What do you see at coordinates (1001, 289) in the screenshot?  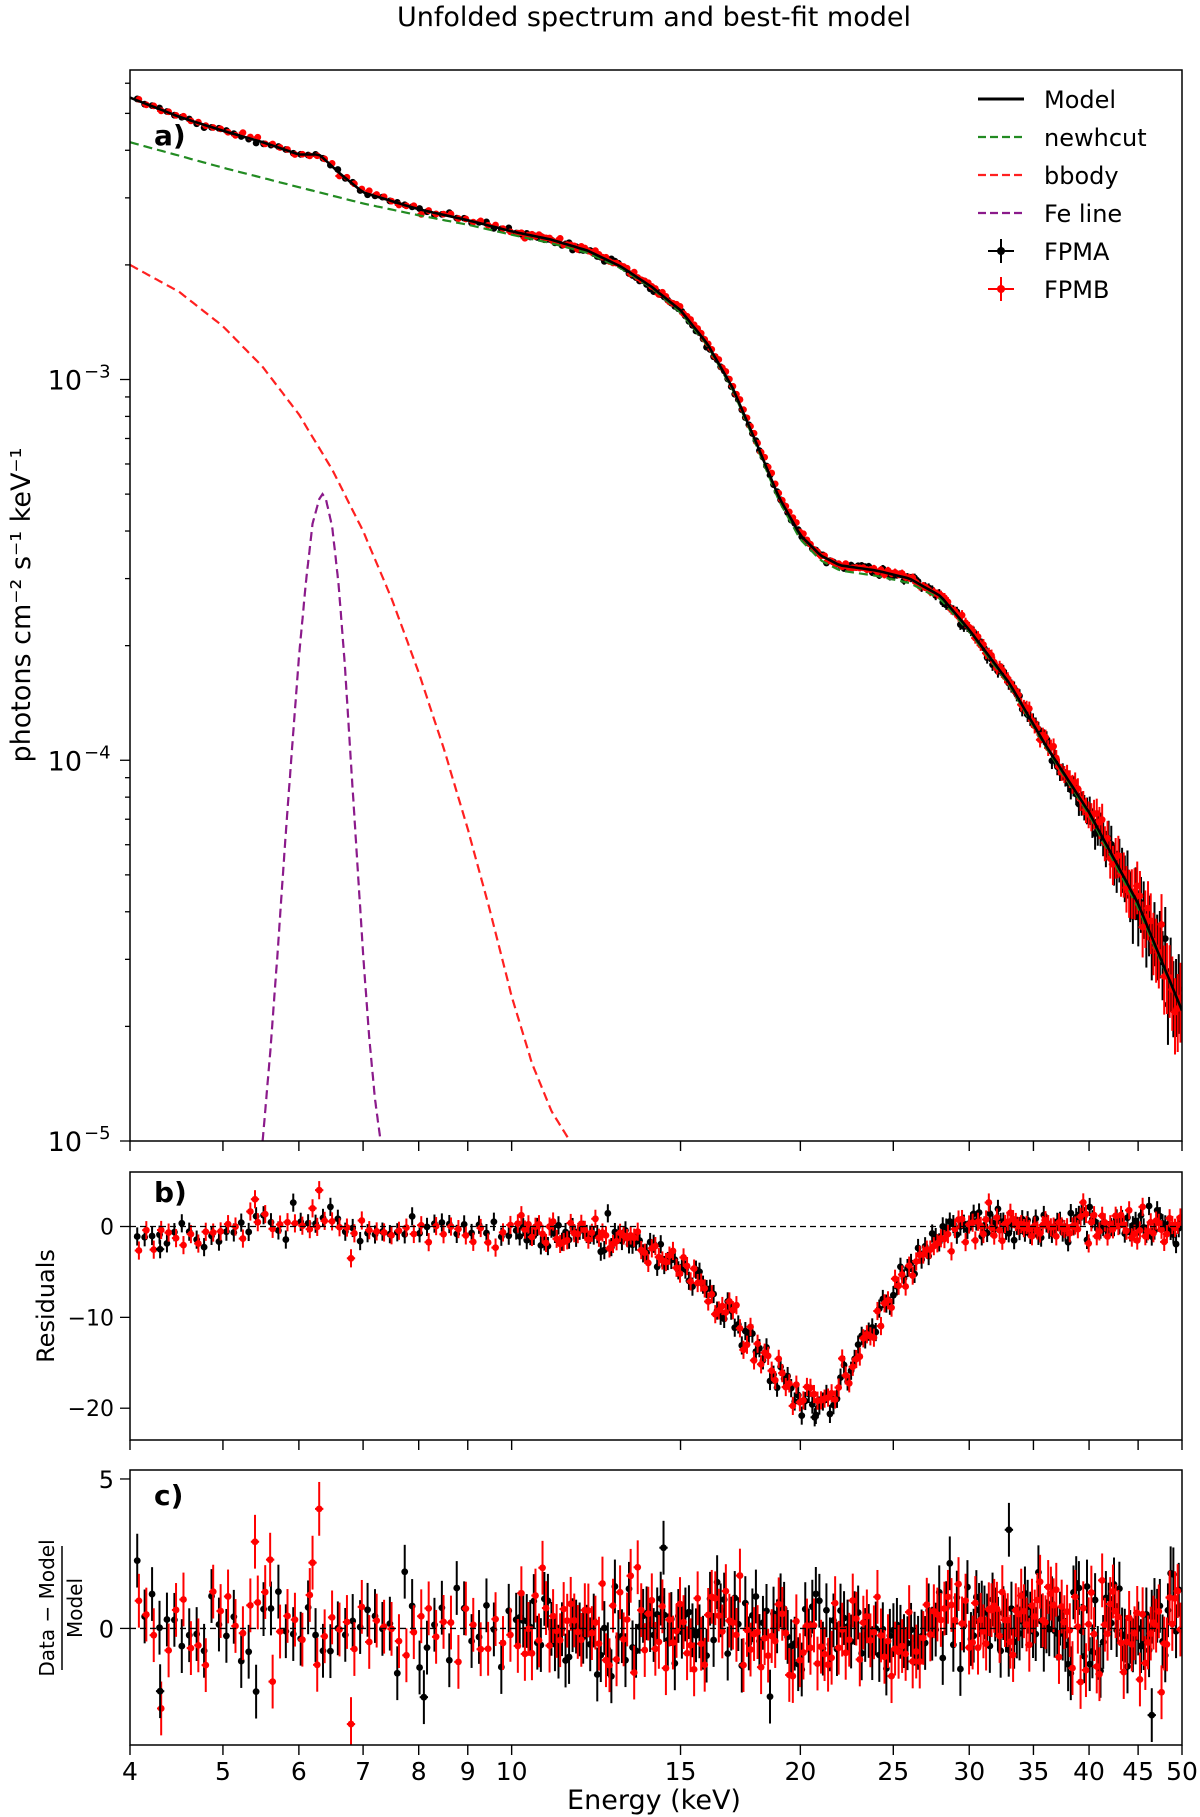 I see `legend-marker` at bounding box center [1001, 289].